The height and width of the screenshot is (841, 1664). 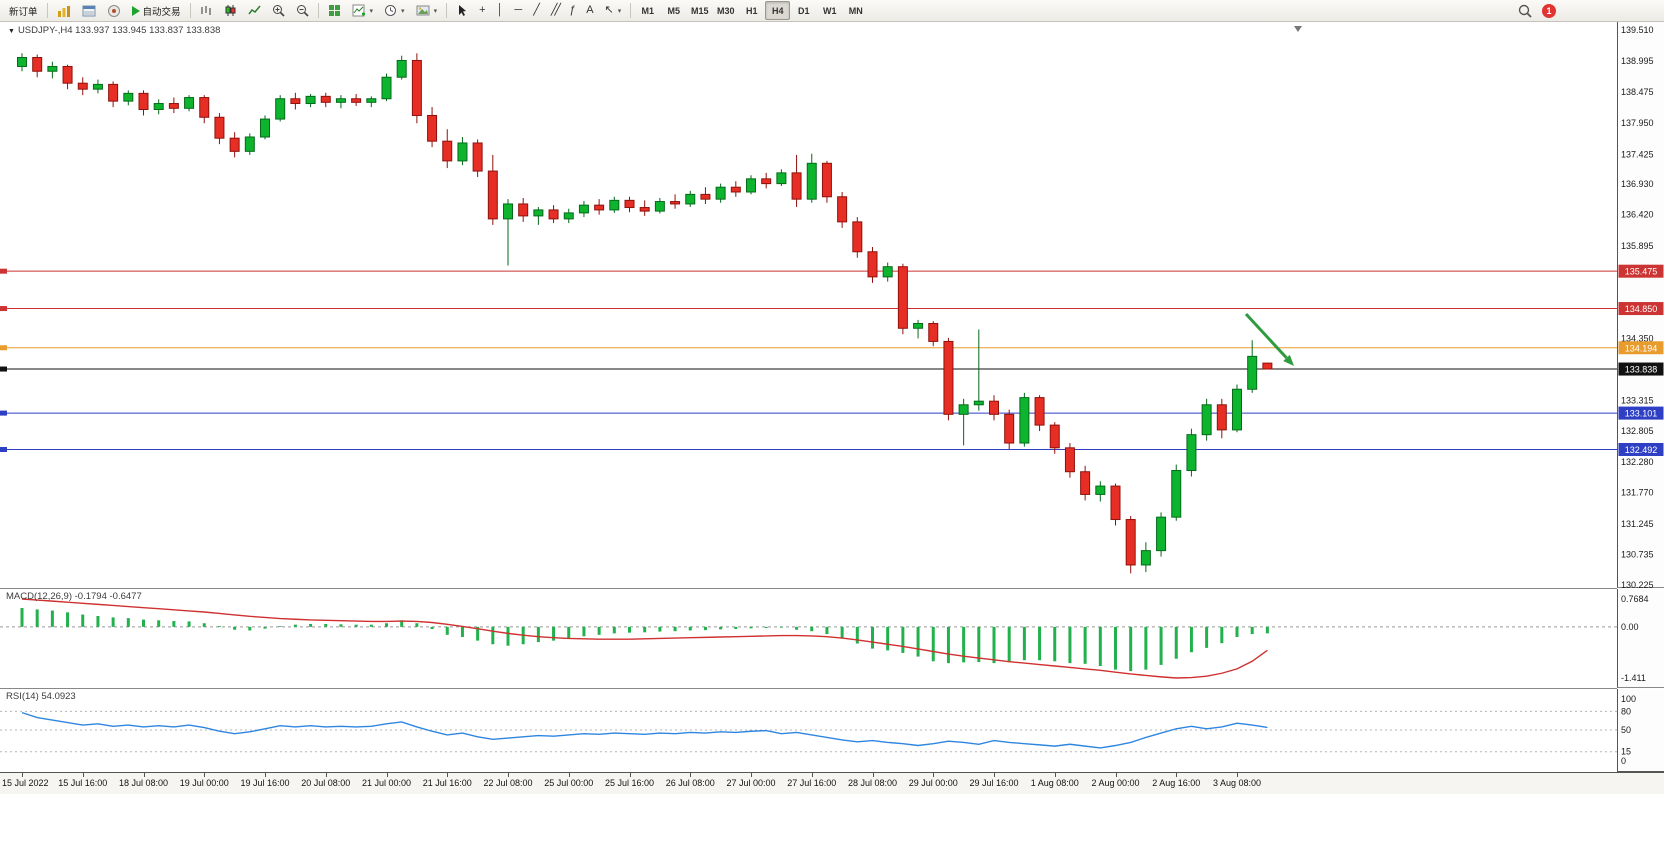 What do you see at coordinates (589, 11) in the screenshot?
I see `text-tool-button: A` at bounding box center [589, 11].